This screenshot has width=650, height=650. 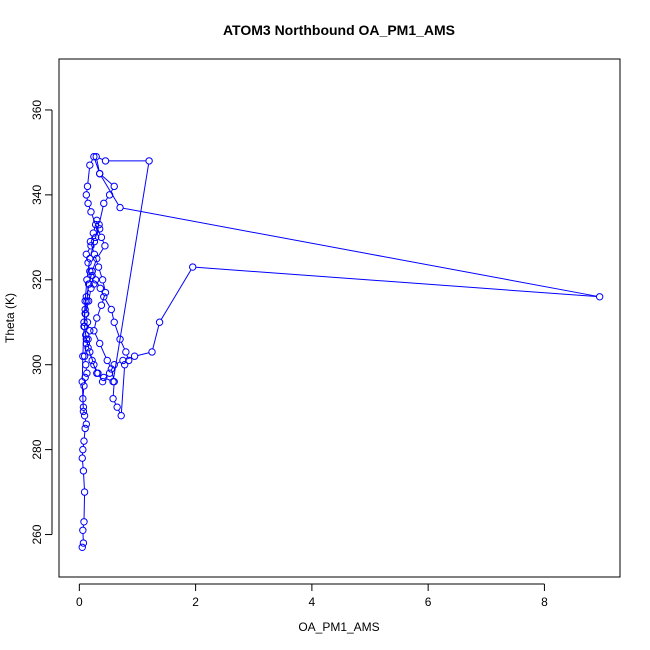 What do you see at coordinates (41, 322) in the screenshot?
I see `y-axis: 260 280 300 320 340 360` at bounding box center [41, 322].